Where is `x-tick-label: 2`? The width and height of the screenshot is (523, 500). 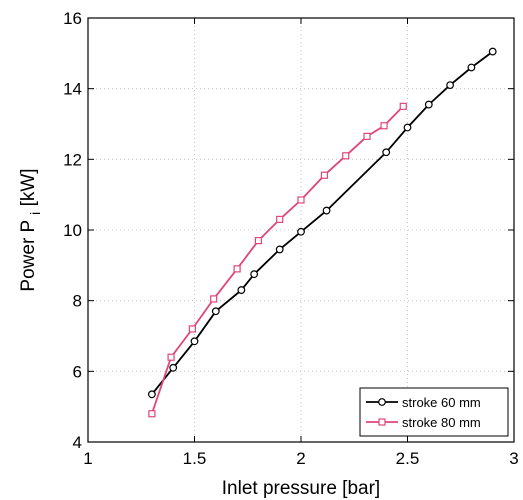 x-tick-label: 2 is located at coordinates (300, 458).